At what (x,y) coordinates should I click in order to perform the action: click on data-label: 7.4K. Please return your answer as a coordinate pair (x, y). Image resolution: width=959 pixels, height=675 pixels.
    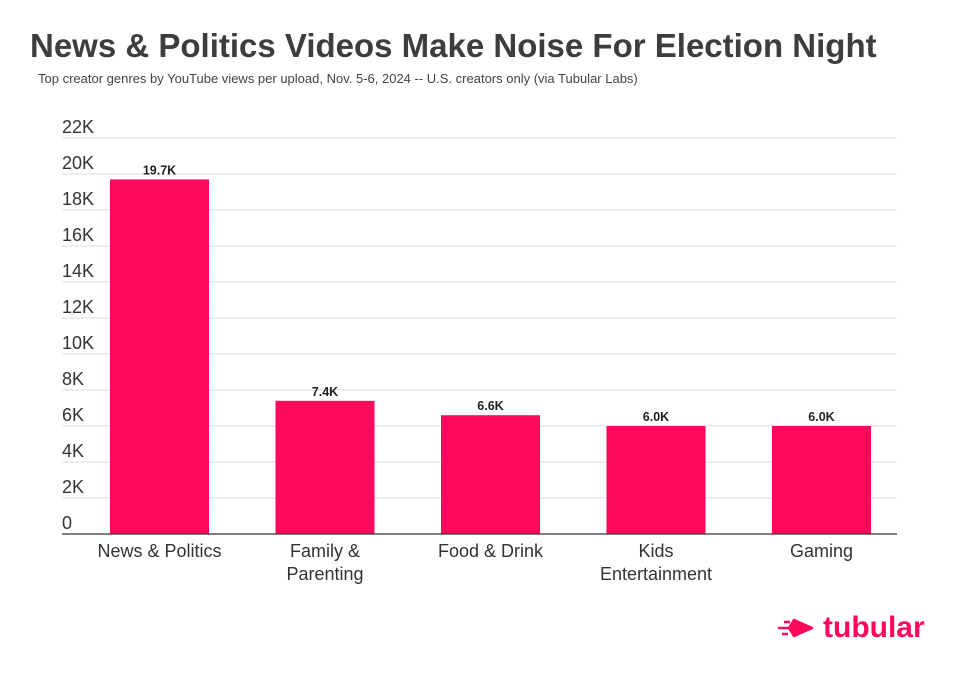
    Looking at the image, I should click on (325, 392).